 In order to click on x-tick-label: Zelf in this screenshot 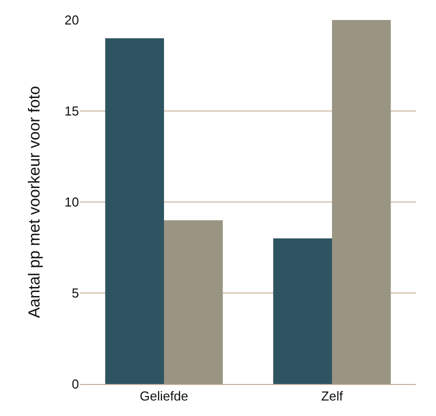, I will do `click(332, 396)`.